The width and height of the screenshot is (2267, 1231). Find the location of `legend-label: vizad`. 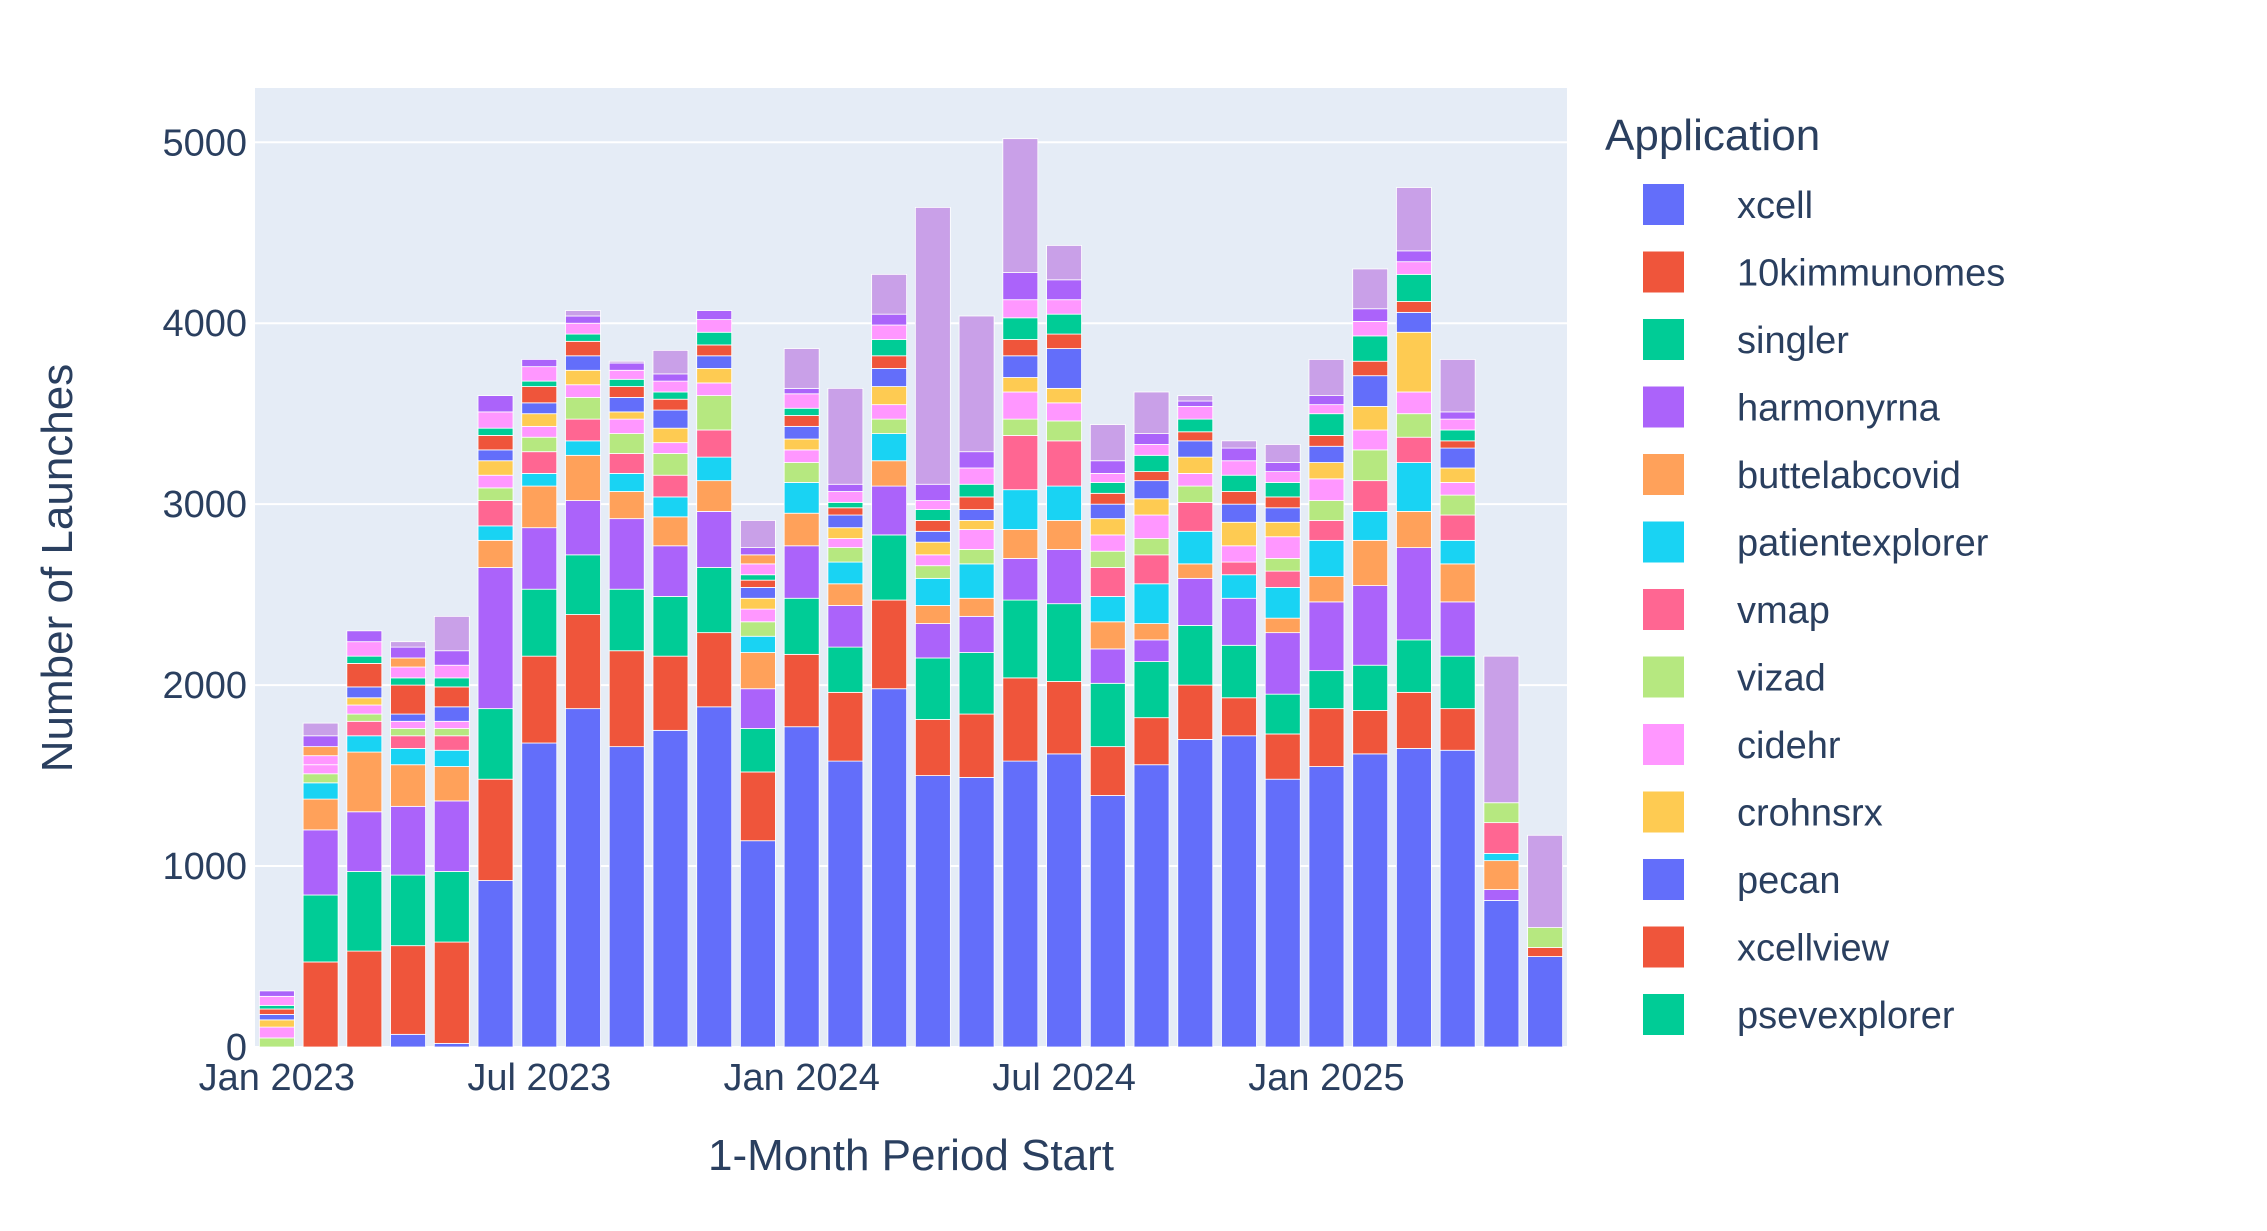

legend-label: vizad is located at coordinates (1781, 679).